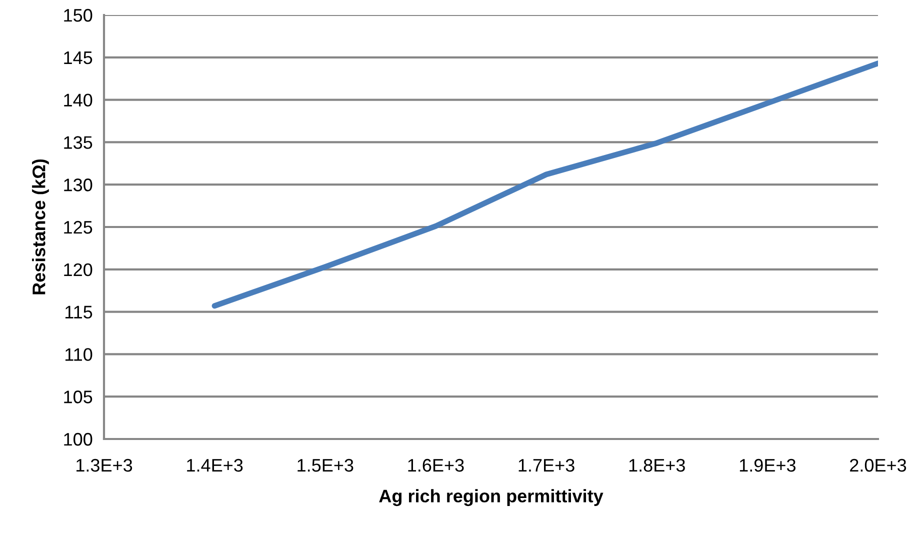  I want to click on y-tick-label: 120, so click(78, 269).